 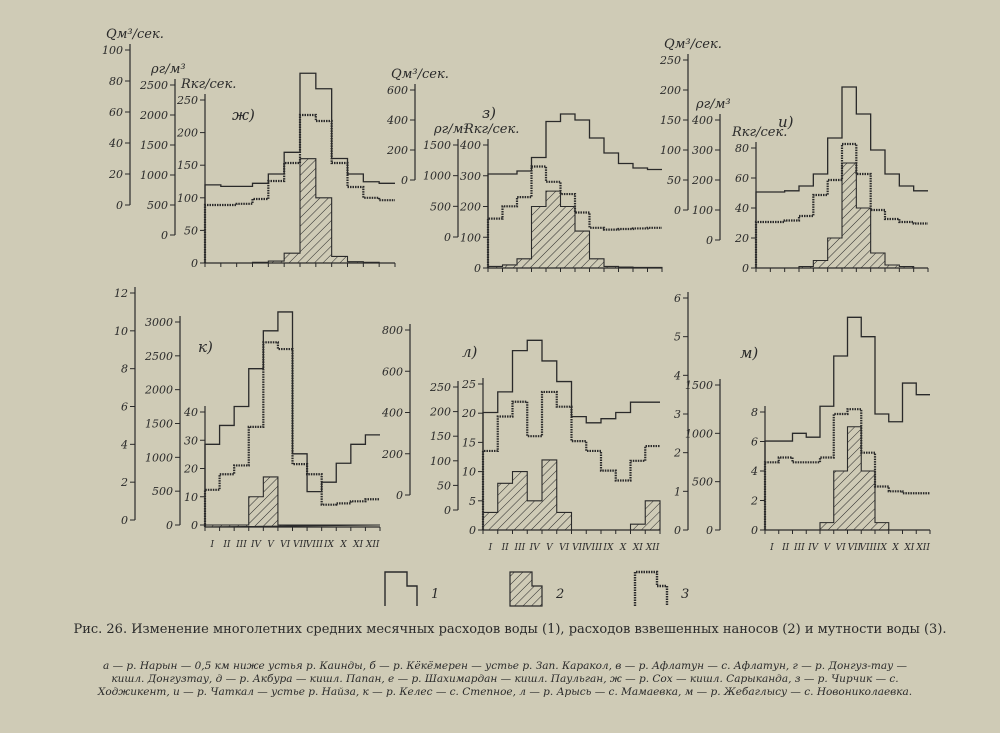 What do you see at coordinates (121, 293) in the screenshot?
I see `y-tick-label: 12` at bounding box center [121, 293].